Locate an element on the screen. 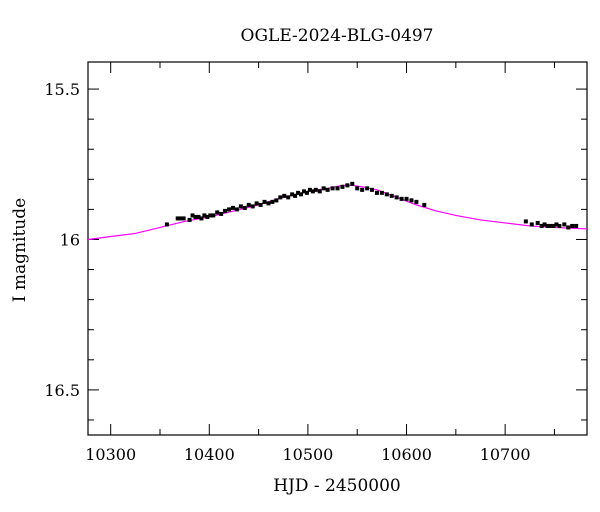  data-points is located at coordinates (371, 205).